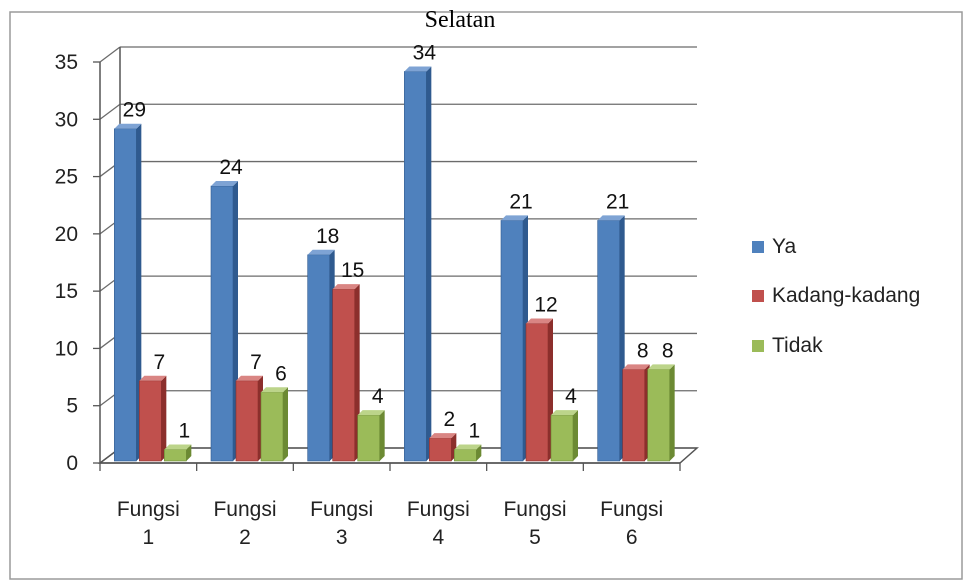 The height and width of the screenshot is (587, 965). I want to click on data-label: 15, so click(352, 270).